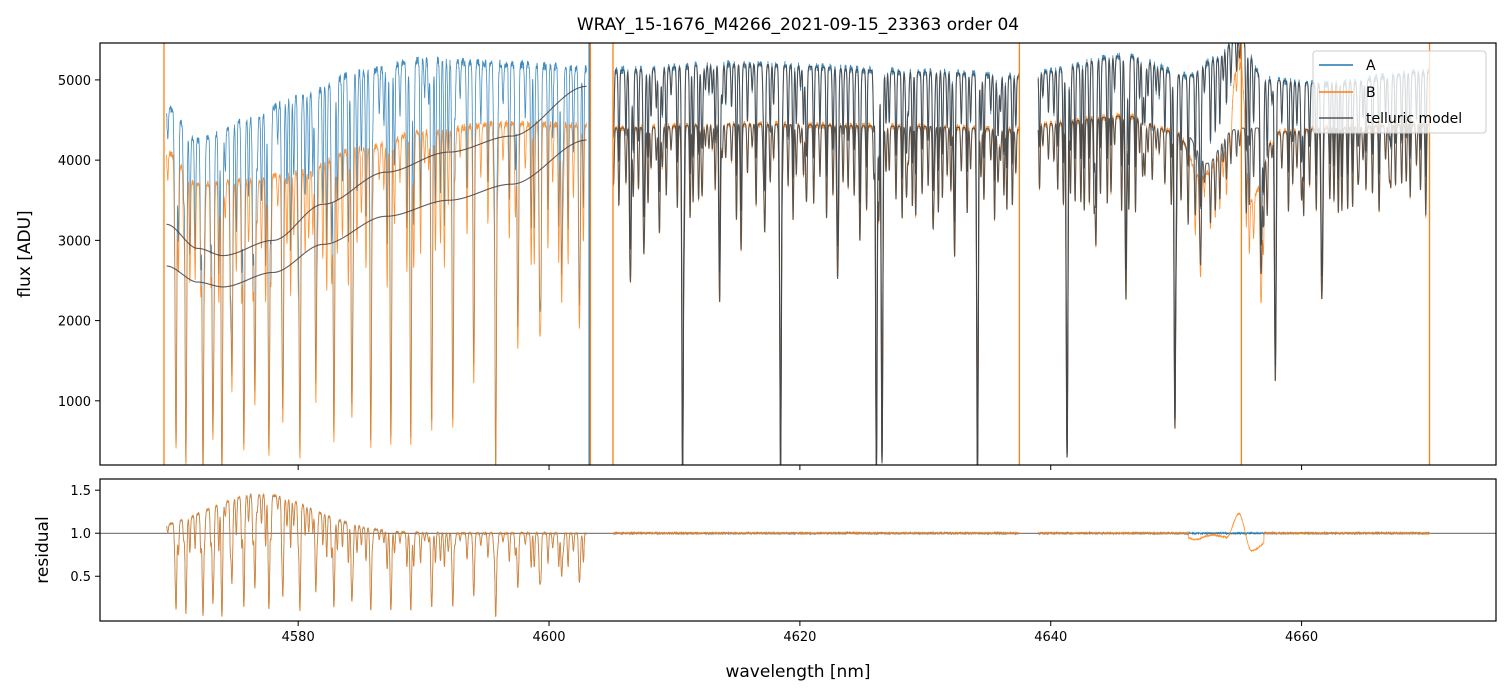 This screenshot has width=1510, height=696. Describe the element at coordinates (74, 322) in the screenshot. I see `y-tick-label-flux: 2000` at that location.